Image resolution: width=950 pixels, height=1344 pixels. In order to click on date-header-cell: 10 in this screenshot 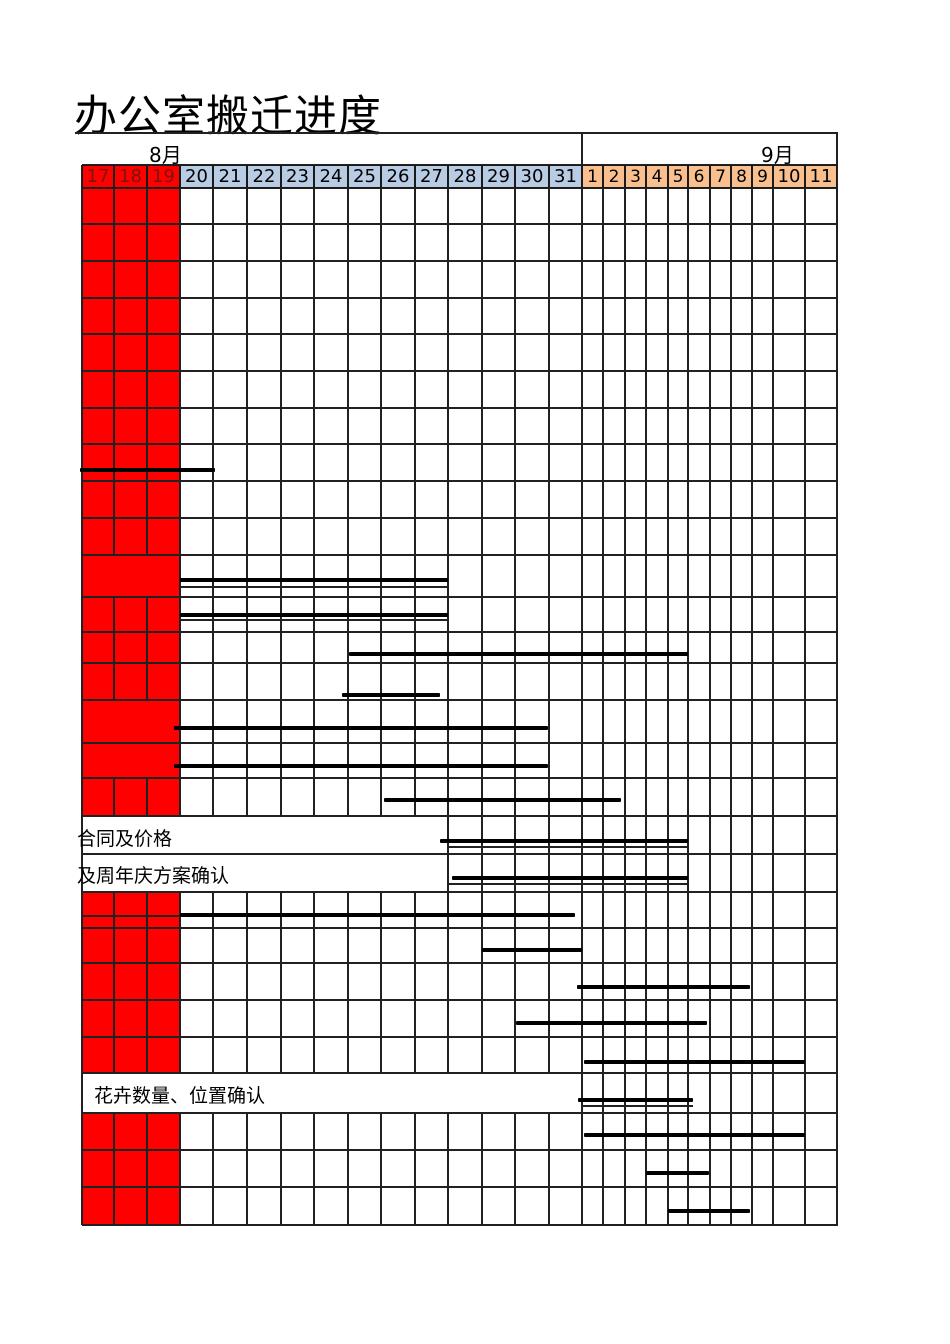, I will do `click(789, 176)`.